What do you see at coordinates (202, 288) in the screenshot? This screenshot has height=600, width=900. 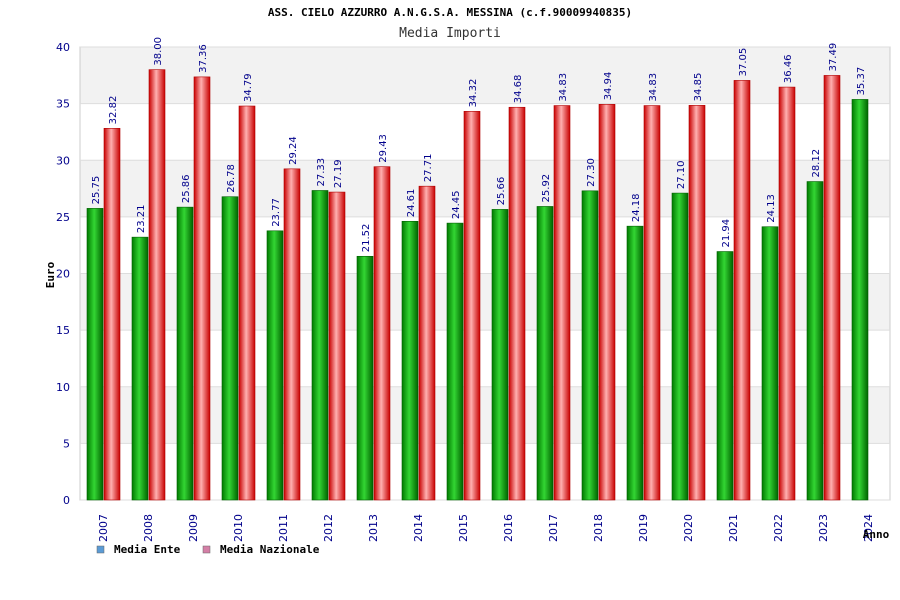 I see `bar-media-nazionale-2009` at bounding box center [202, 288].